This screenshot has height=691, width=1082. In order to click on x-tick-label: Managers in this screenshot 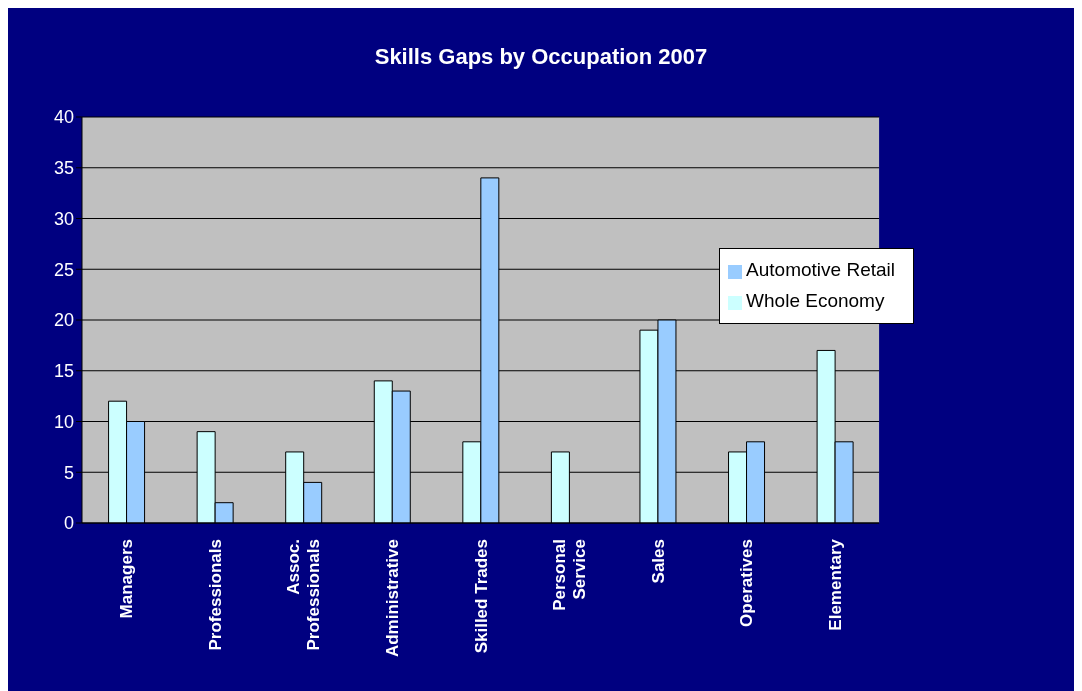, I will do `click(127, 579)`.